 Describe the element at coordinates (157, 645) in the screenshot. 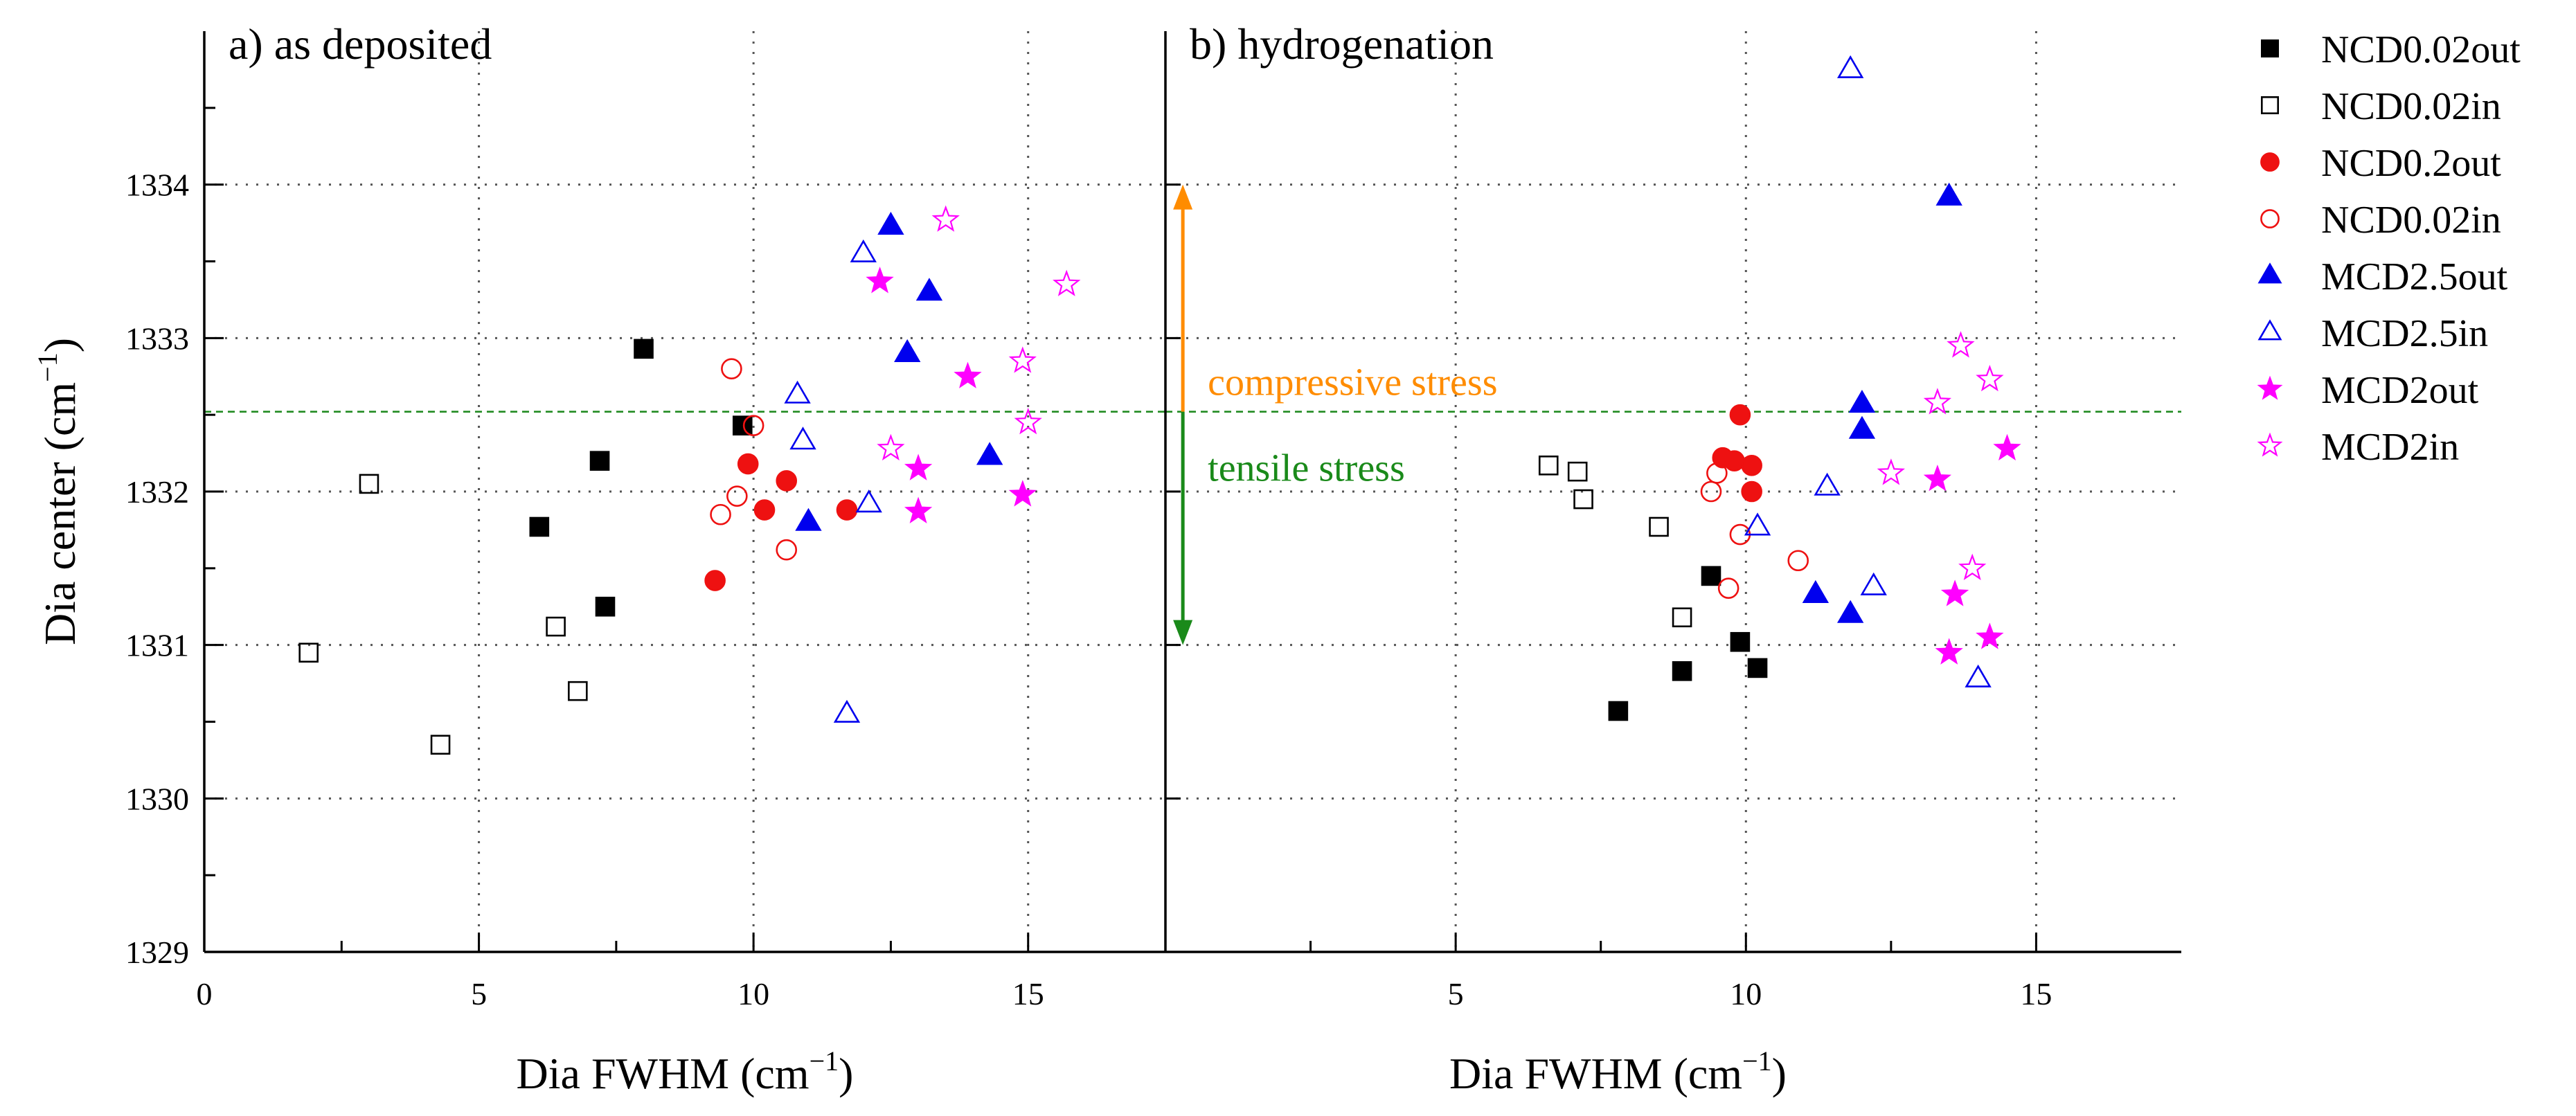

I see `y-tick-label: 1331` at that location.